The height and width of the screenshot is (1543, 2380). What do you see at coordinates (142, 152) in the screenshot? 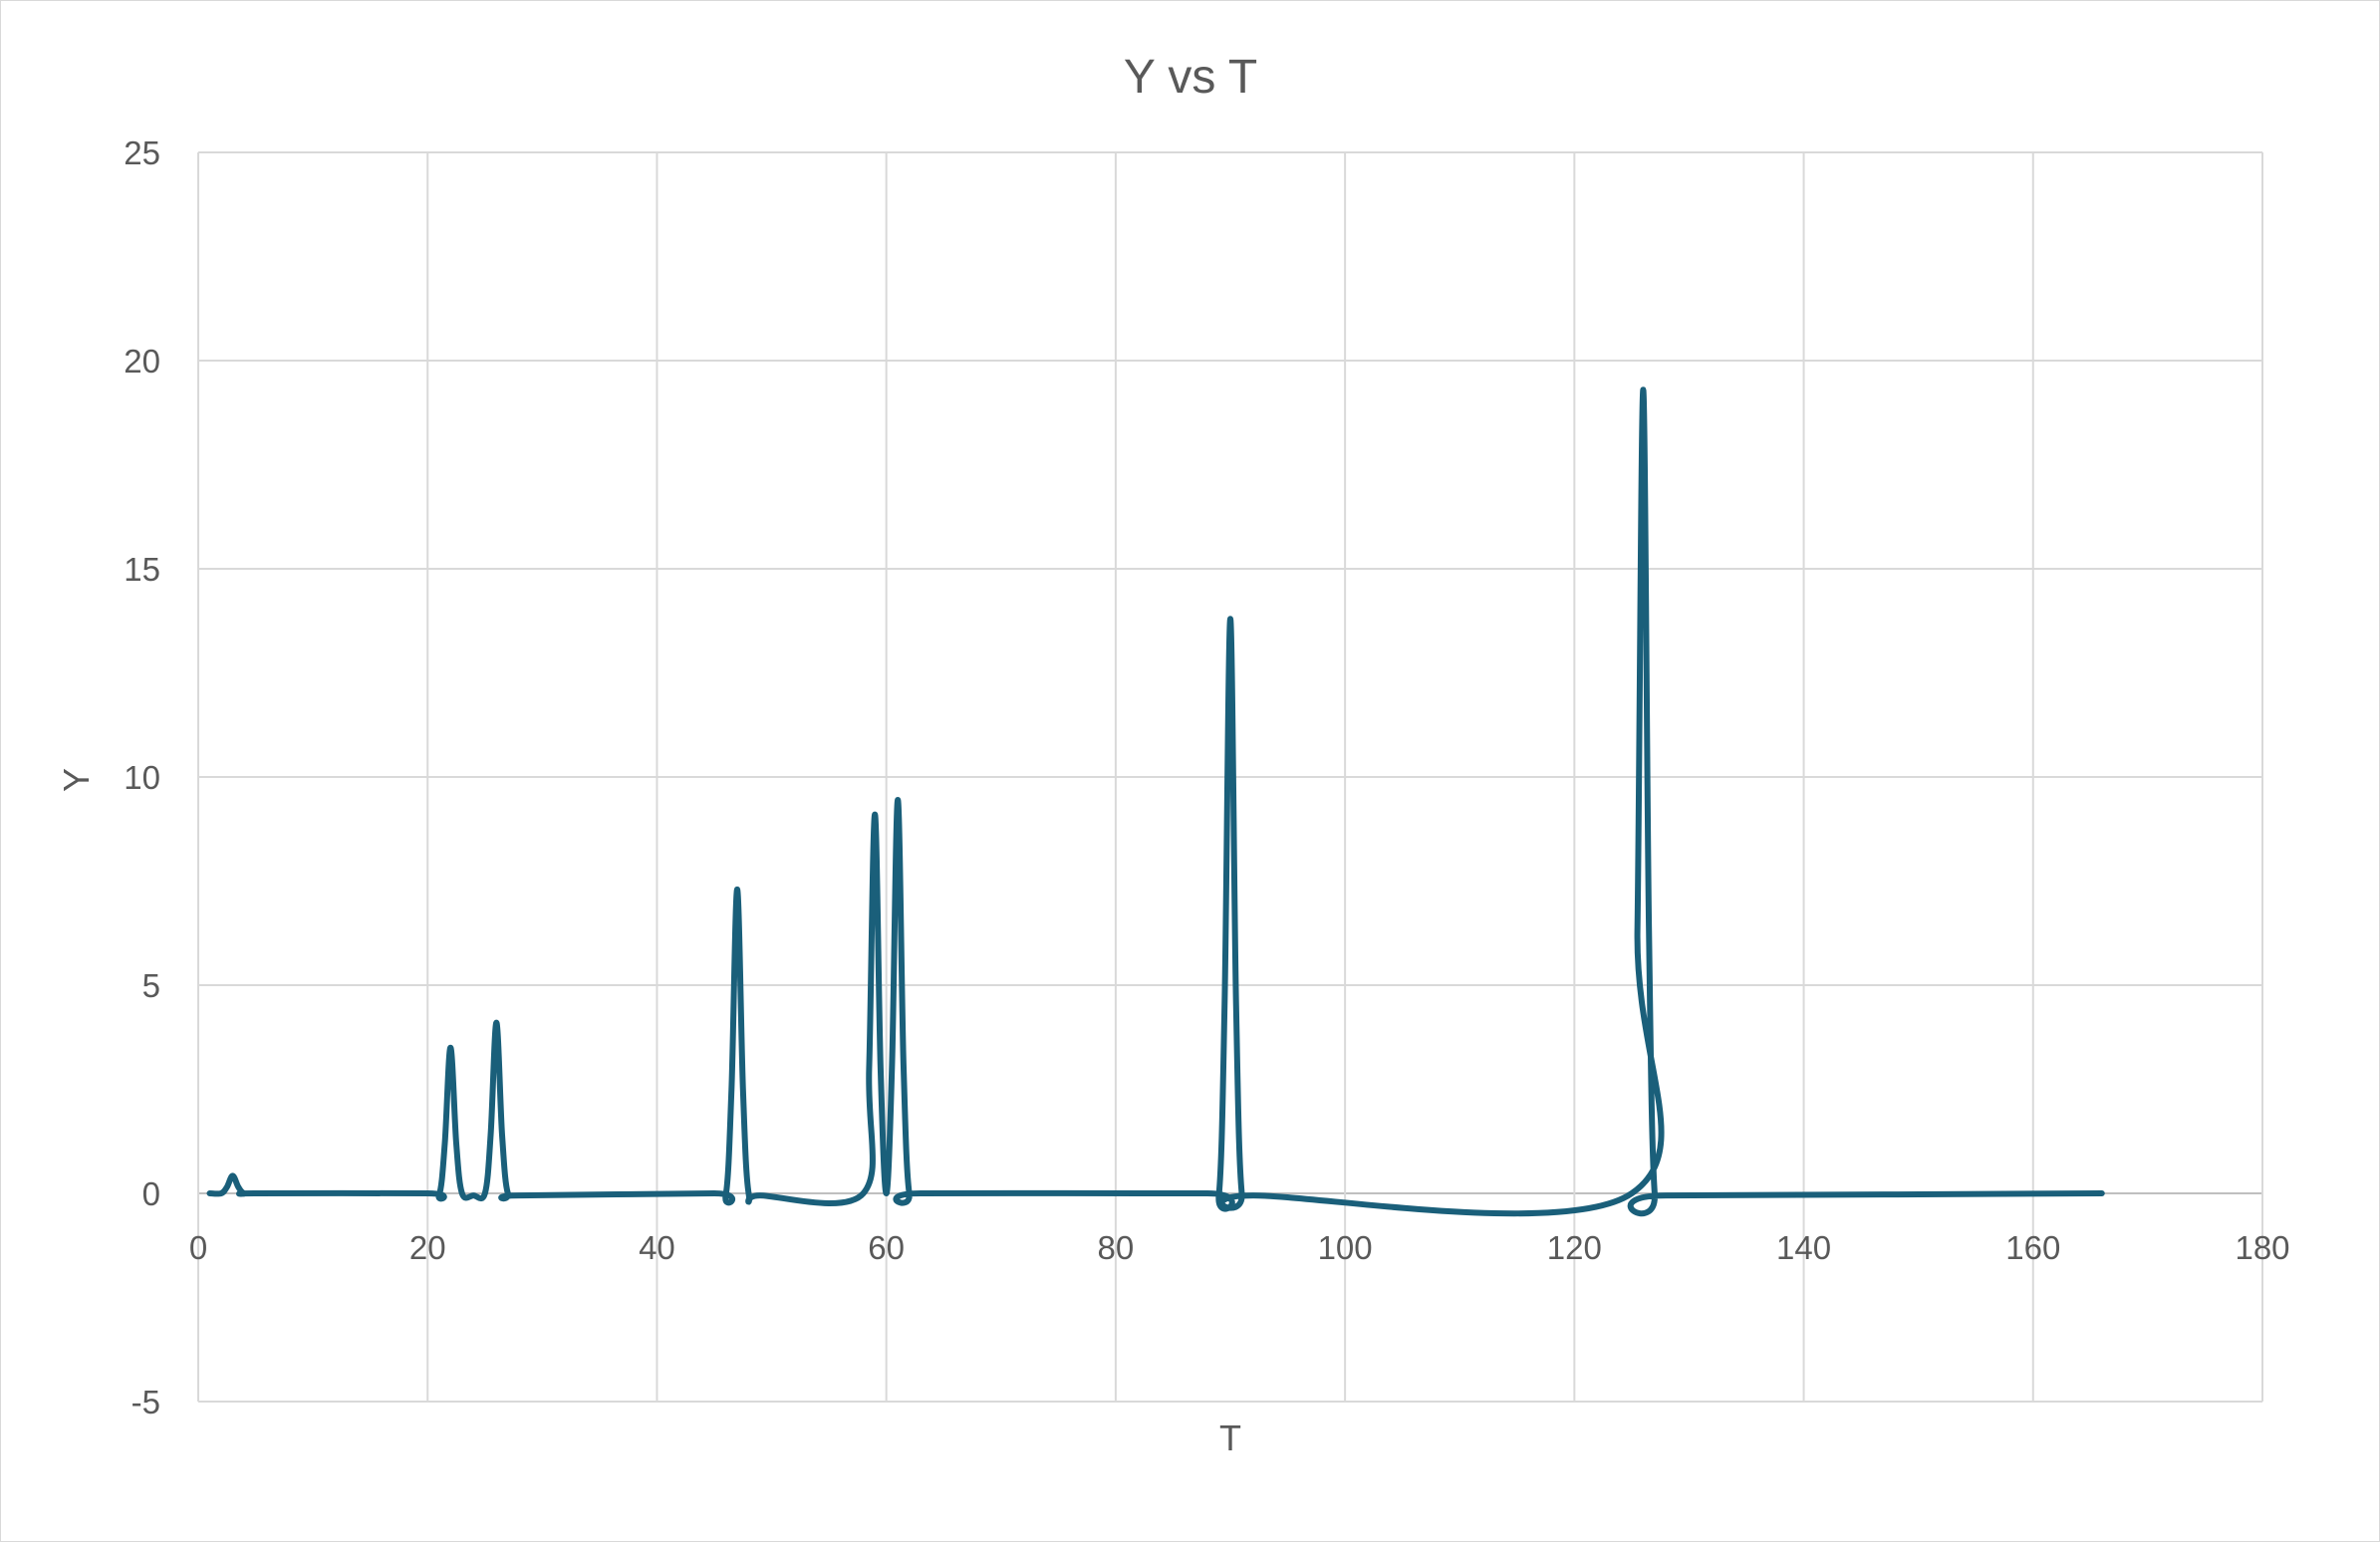
I see `y-tick-label: 25` at bounding box center [142, 152].